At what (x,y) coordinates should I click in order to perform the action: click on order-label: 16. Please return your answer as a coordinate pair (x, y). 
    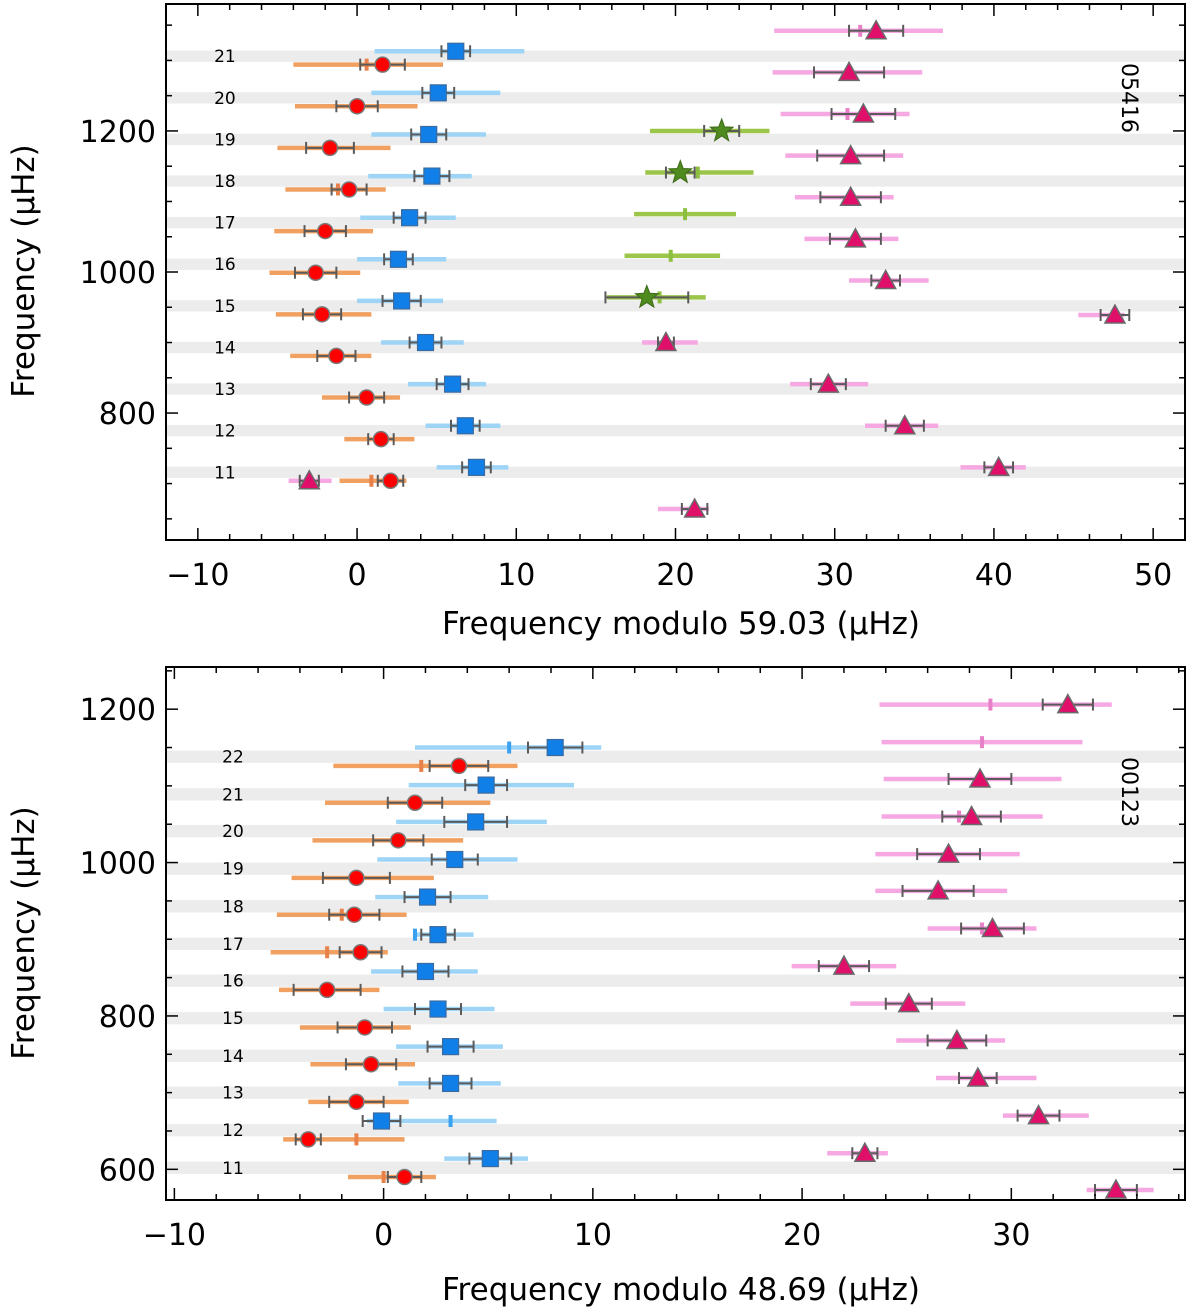
    Looking at the image, I should click on (225, 265).